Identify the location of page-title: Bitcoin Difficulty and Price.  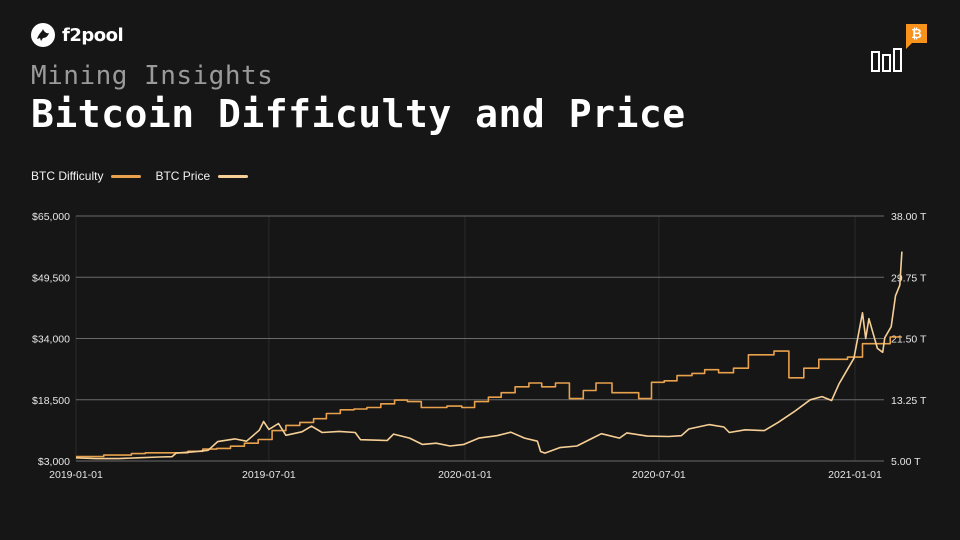
(358, 114).